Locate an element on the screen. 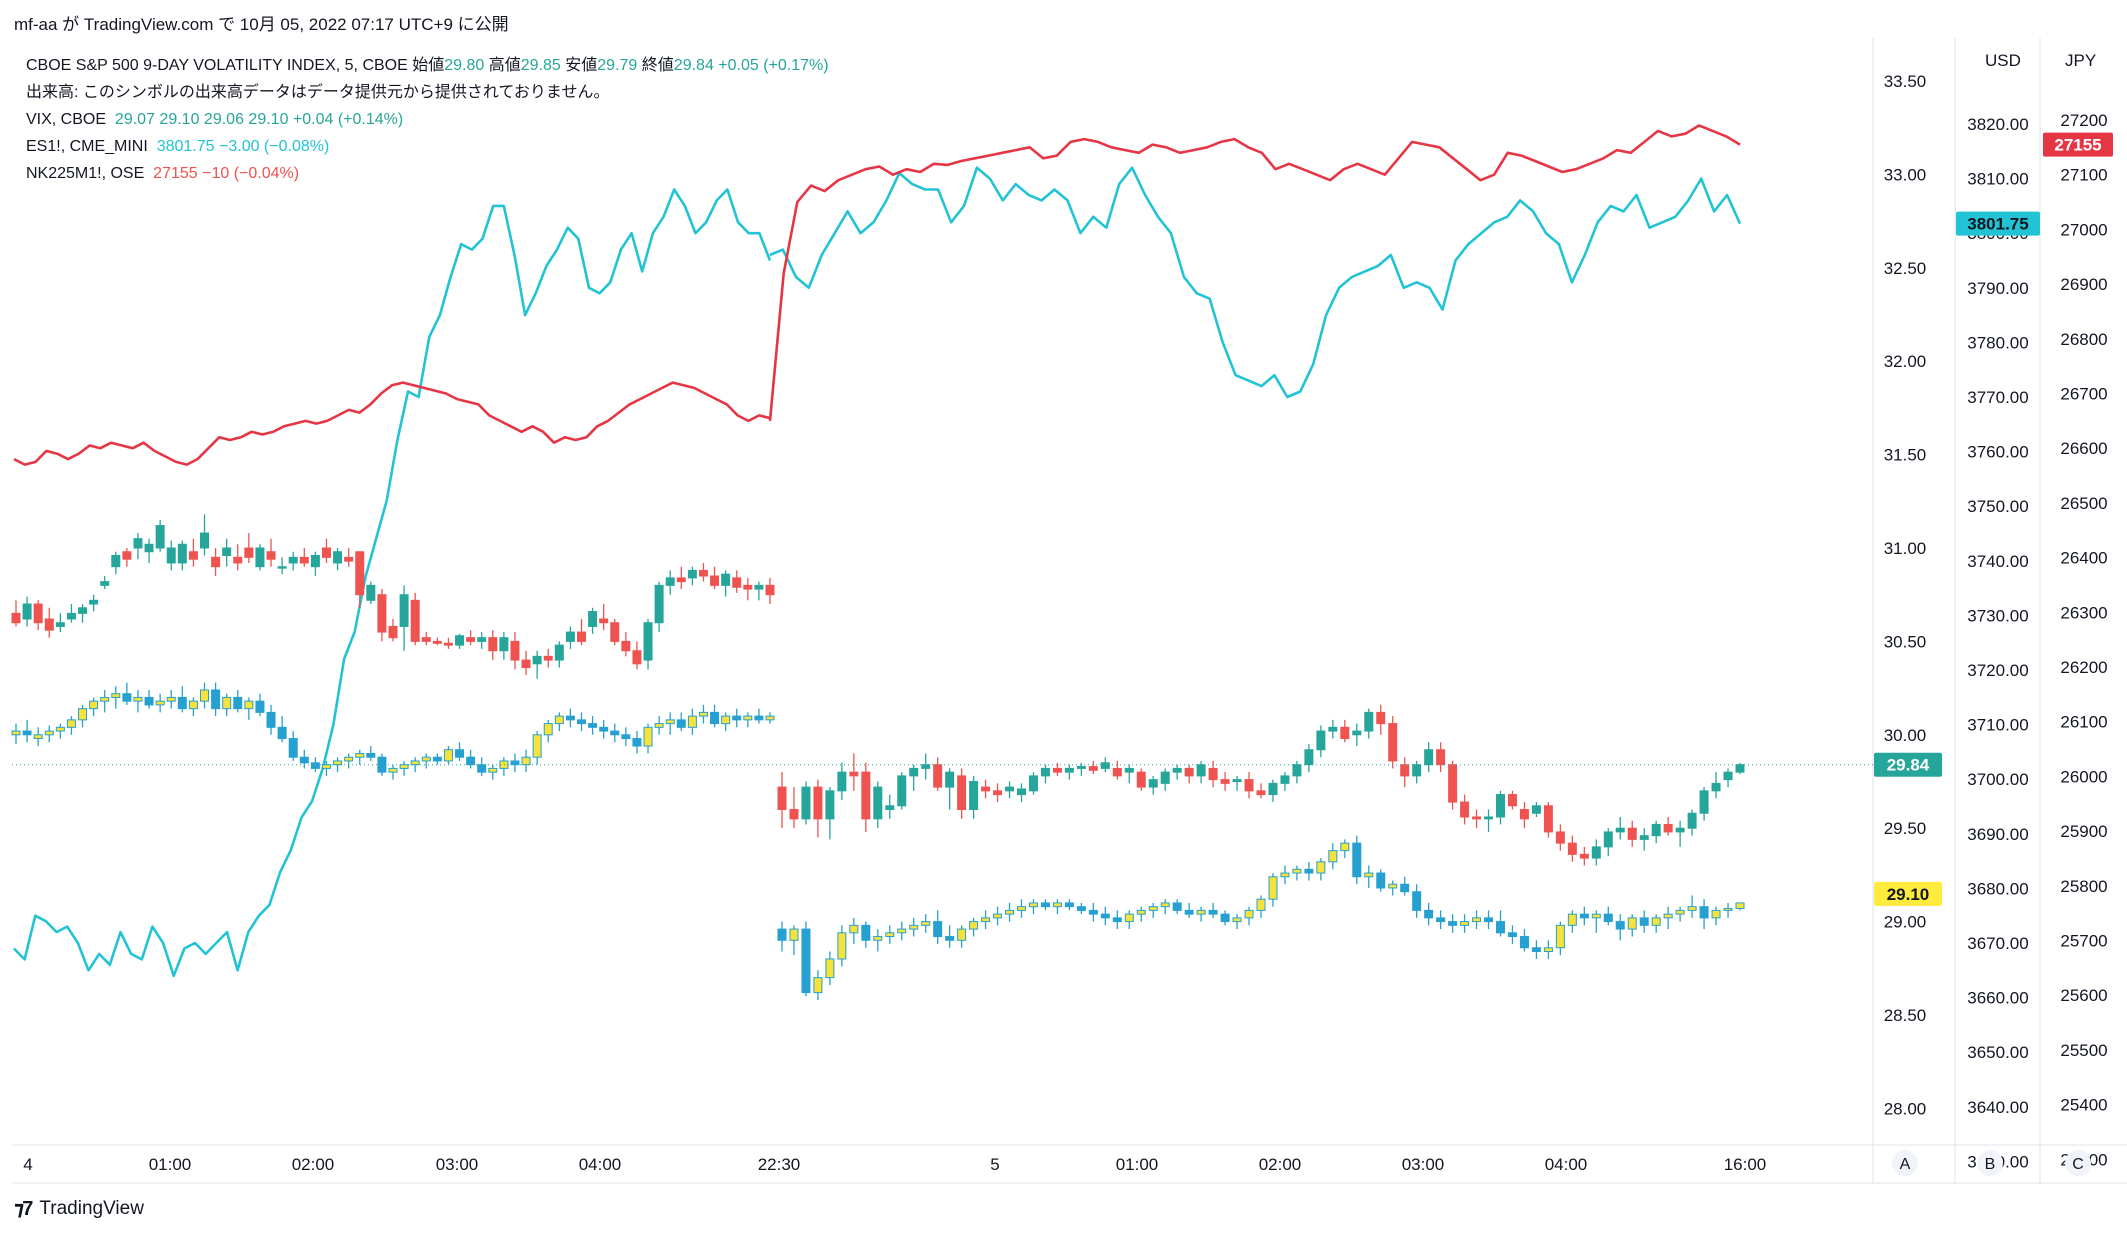 The height and width of the screenshot is (1234, 2127). scale-mode-button-b is located at coordinates (1990, 1163).